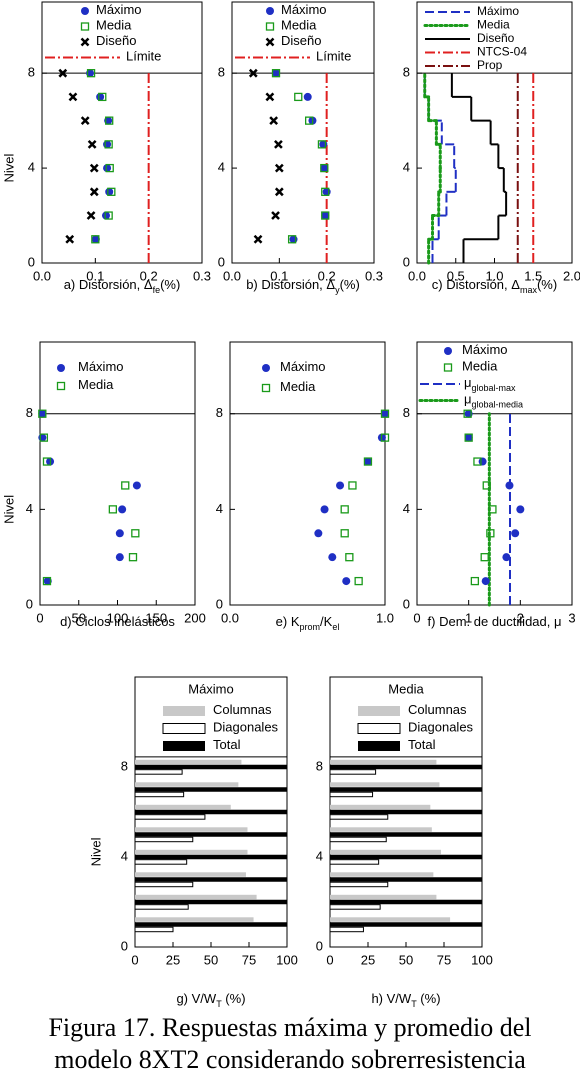 The height and width of the screenshot is (1073, 580). What do you see at coordinates (405, 1000) in the screenshot?
I see `x-axis-label: h) V/WT (%)` at bounding box center [405, 1000].